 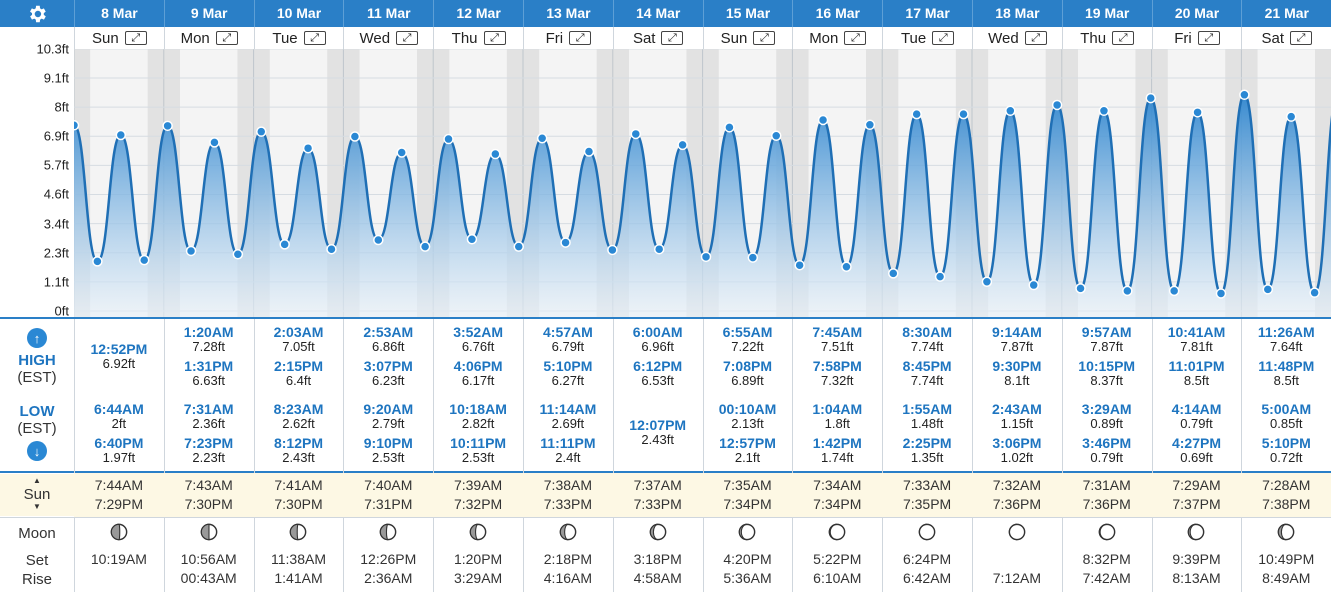 I want to click on sunset-time: 7:34PM, so click(x=837, y=504).